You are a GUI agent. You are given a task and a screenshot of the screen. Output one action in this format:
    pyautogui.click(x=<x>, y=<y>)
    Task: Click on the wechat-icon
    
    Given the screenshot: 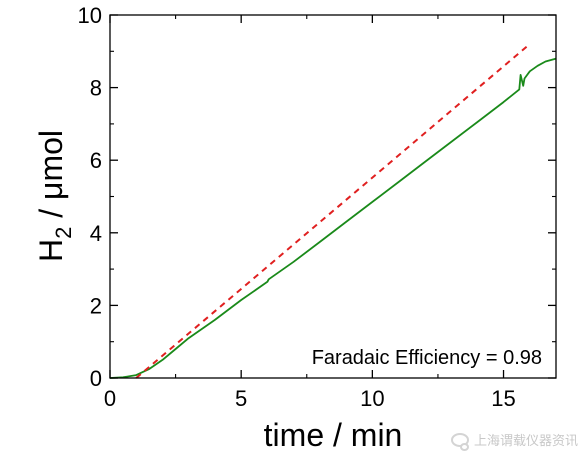 What is the action you would take?
    pyautogui.click(x=459, y=441)
    